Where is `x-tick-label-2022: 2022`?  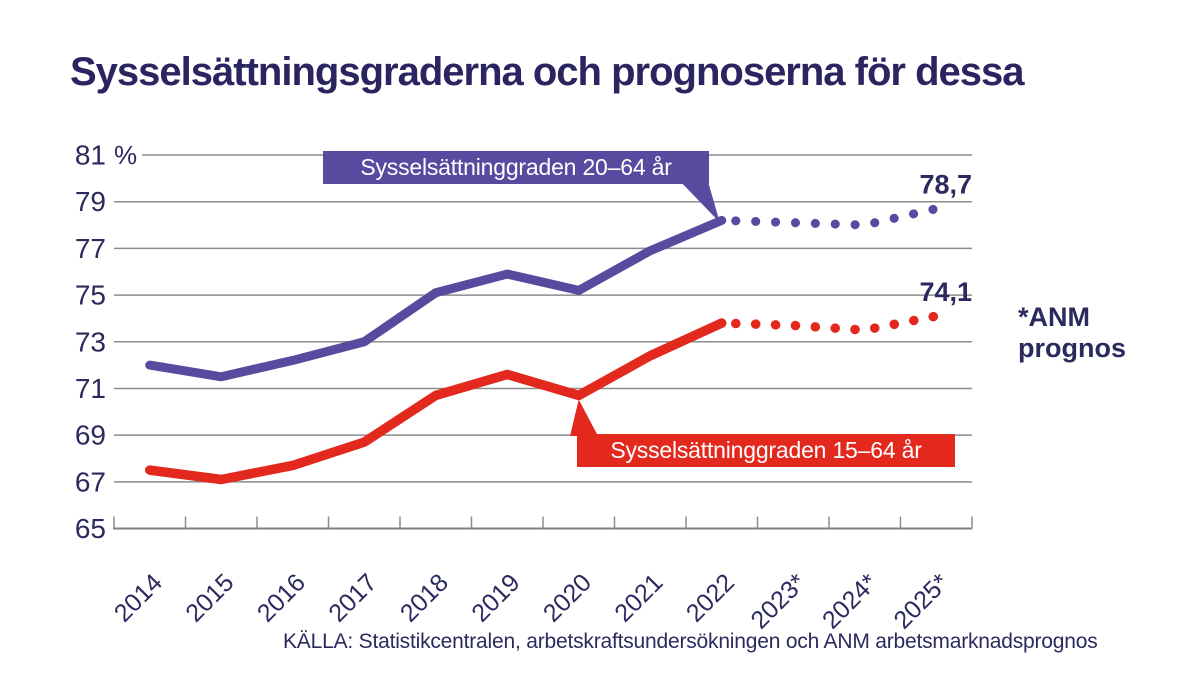
x-tick-label-2022: 2022 is located at coordinates (710, 597).